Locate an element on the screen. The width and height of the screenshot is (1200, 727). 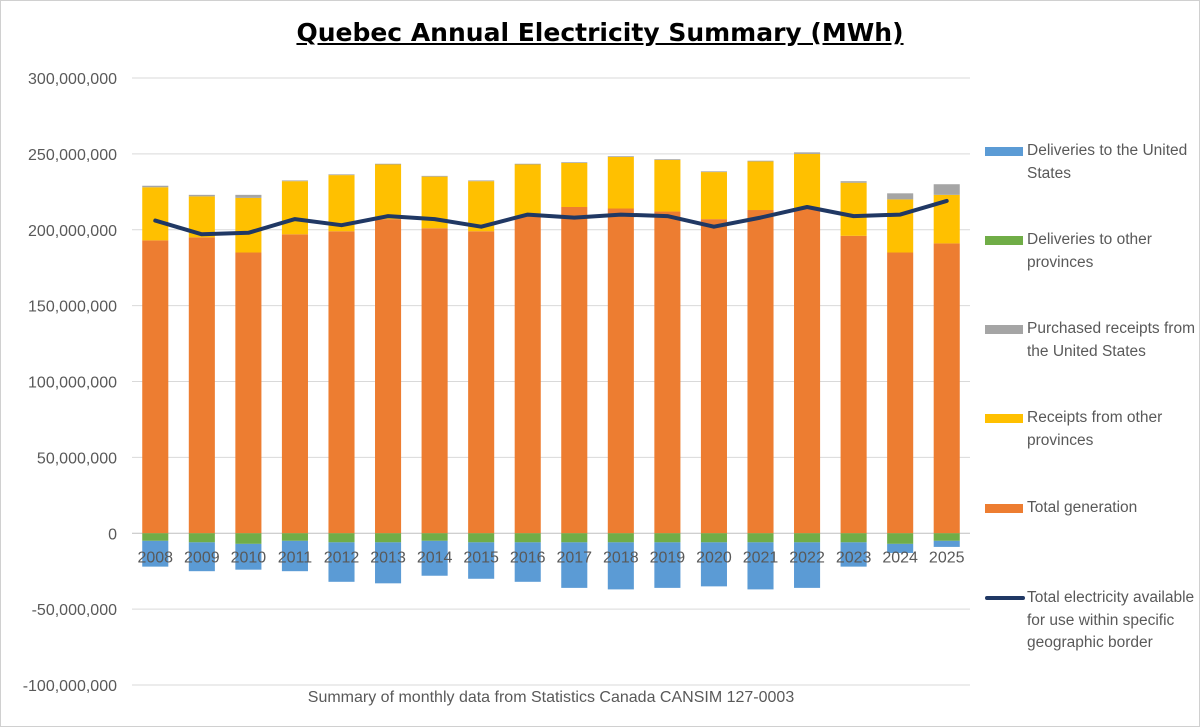
y-tick-label: -100,000,000 is located at coordinates (70, 686).